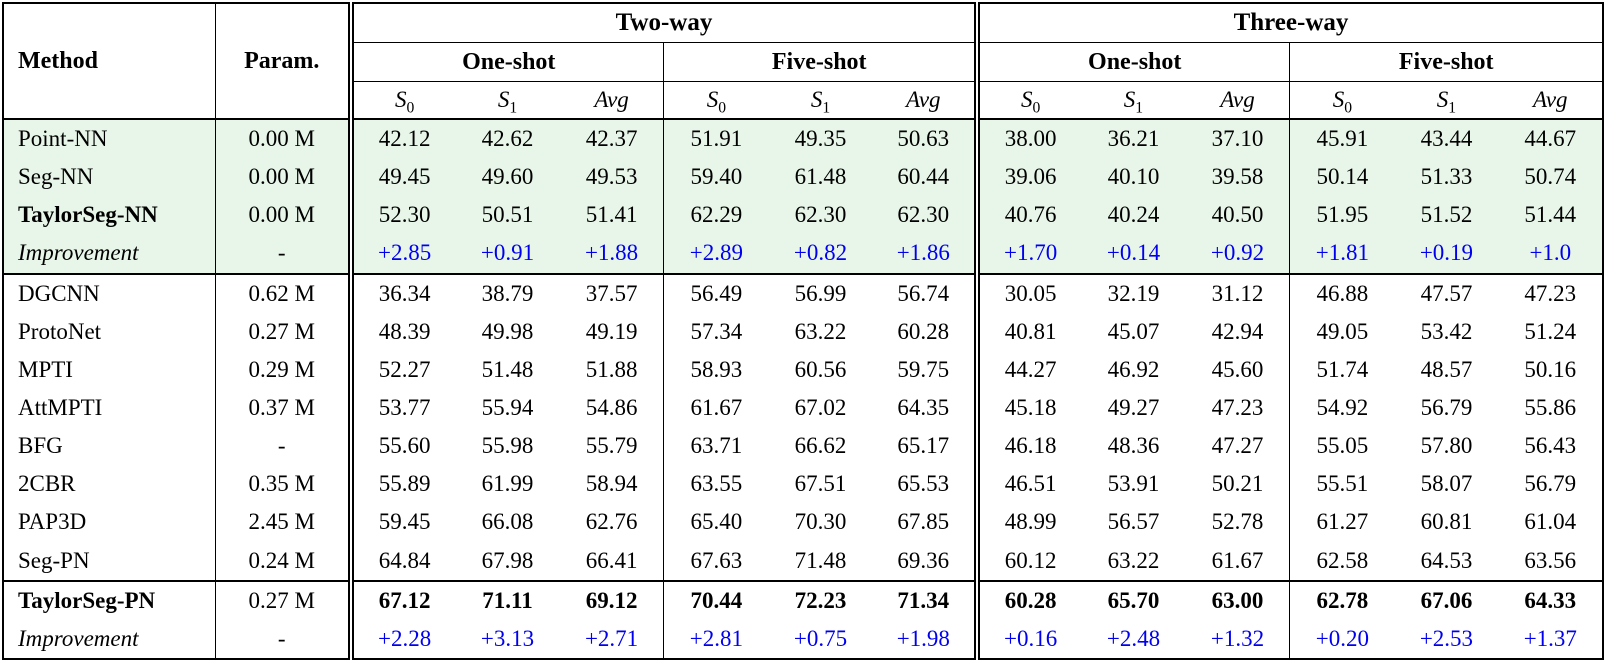 This screenshot has width=1606, height=669. Describe the element at coordinates (1027, 177) in the screenshot. I see `score-cell: 39.06` at that location.